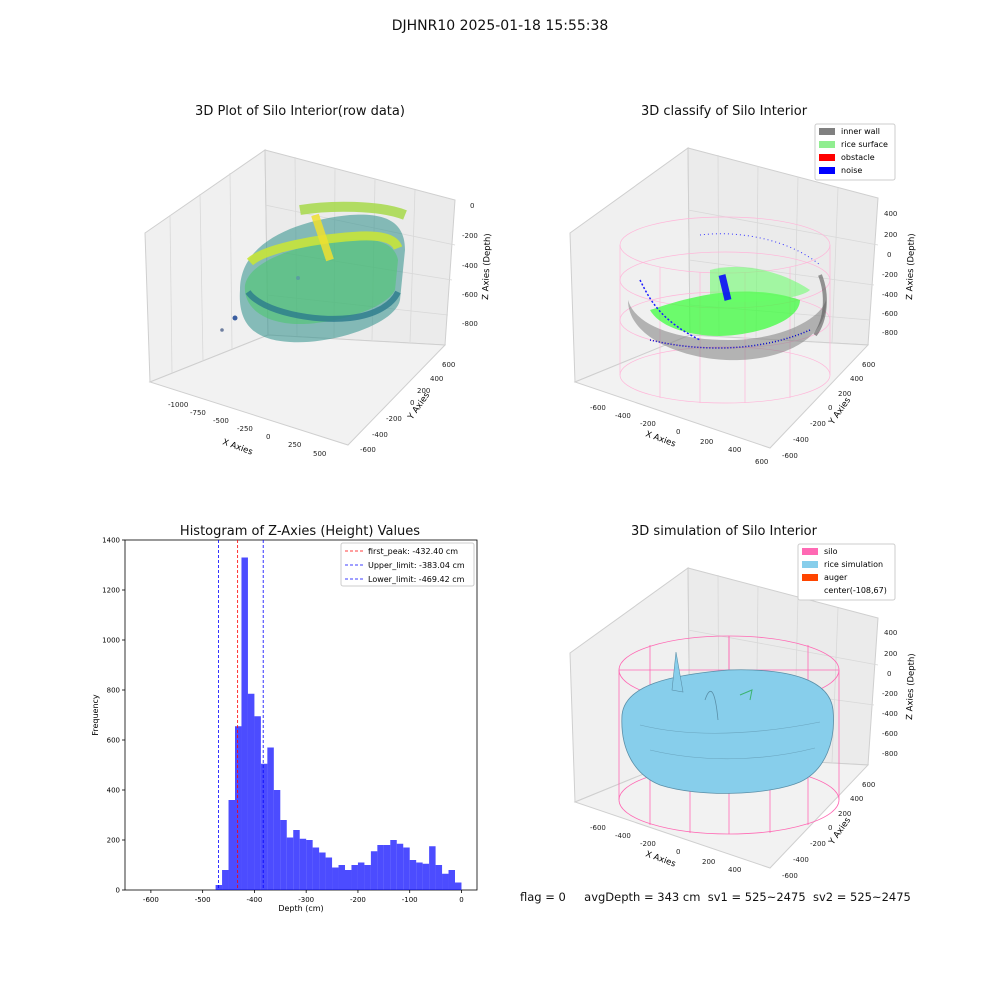 Image resolution: width=1000 pixels, height=1000 pixels. Describe the element at coordinates (623, 416) in the screenshot. I see `classify-xtick: -400` at that location.